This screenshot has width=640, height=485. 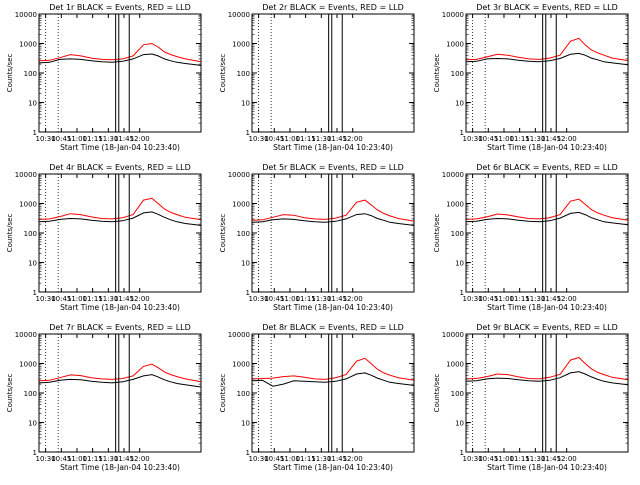 What do you see at coordinates (120, 167) in the screenshot?
I see `panel-title: Det 4r BLACK = Events, RED = LLD` at bounding box center [120, 167].